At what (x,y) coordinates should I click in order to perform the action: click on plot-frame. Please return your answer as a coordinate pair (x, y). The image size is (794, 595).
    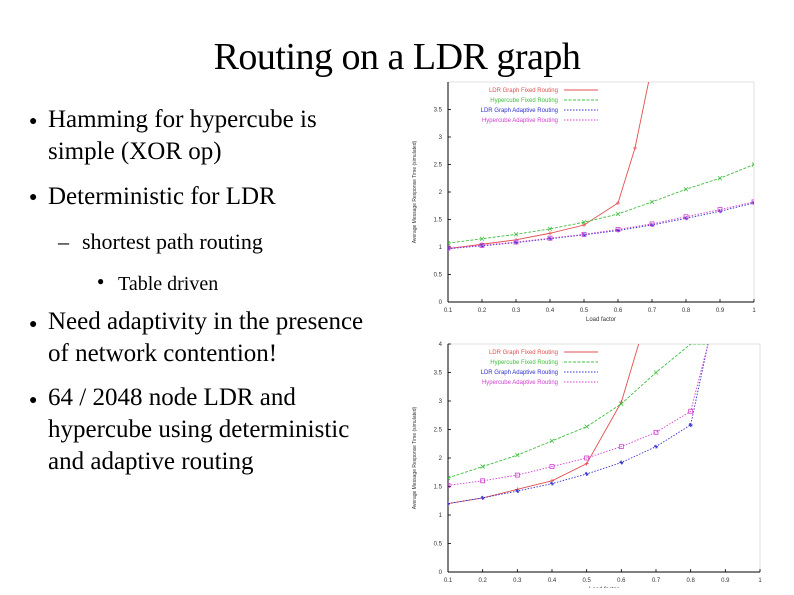
    Looking at the image, I should click on (601, 192).